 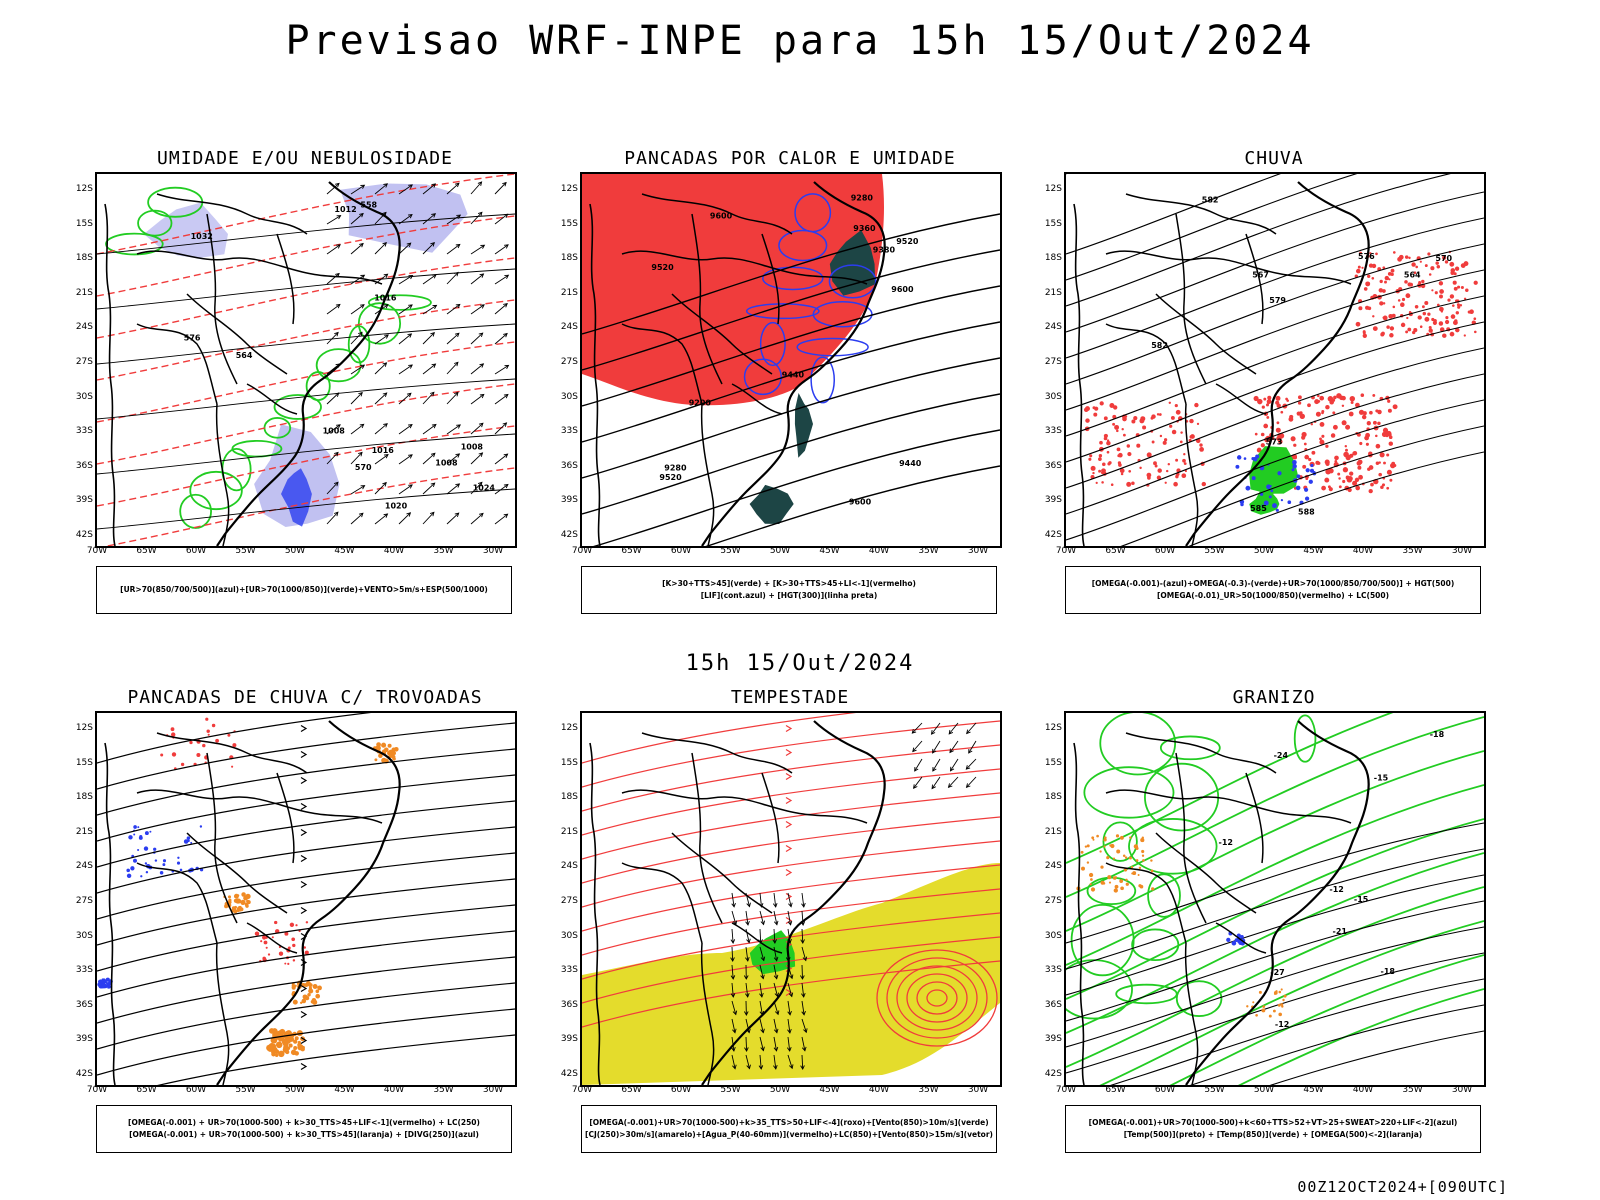 What do you see at coordinates (662, 267) in the screenshot?
I see `contour-label: 9520` at bounding box center [662, 267].